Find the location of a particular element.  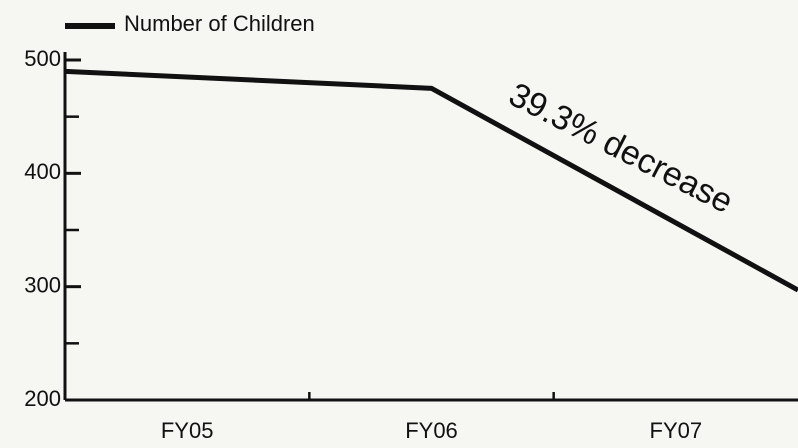

y-tick-label: 300 is located at coordinates (42, 284).